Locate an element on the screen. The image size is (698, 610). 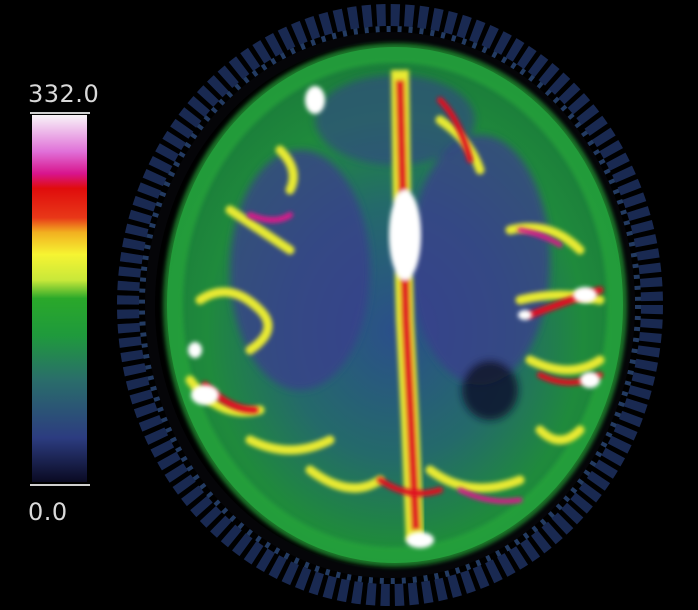
colorbar is located at coordinates (59, 298).